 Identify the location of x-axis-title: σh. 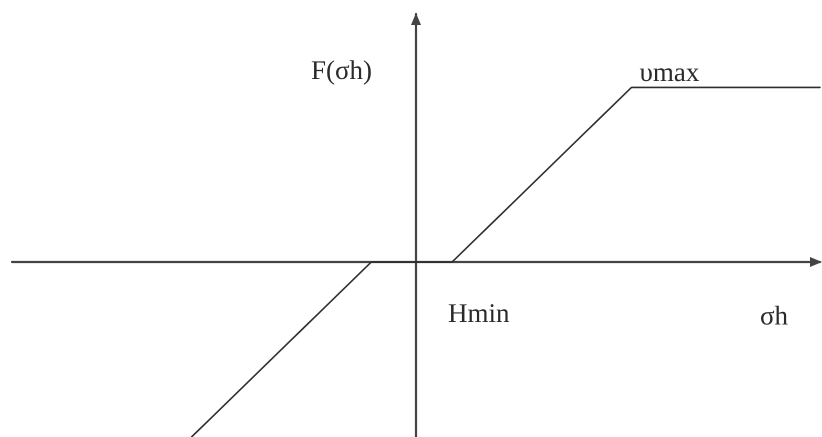
(774, 315).